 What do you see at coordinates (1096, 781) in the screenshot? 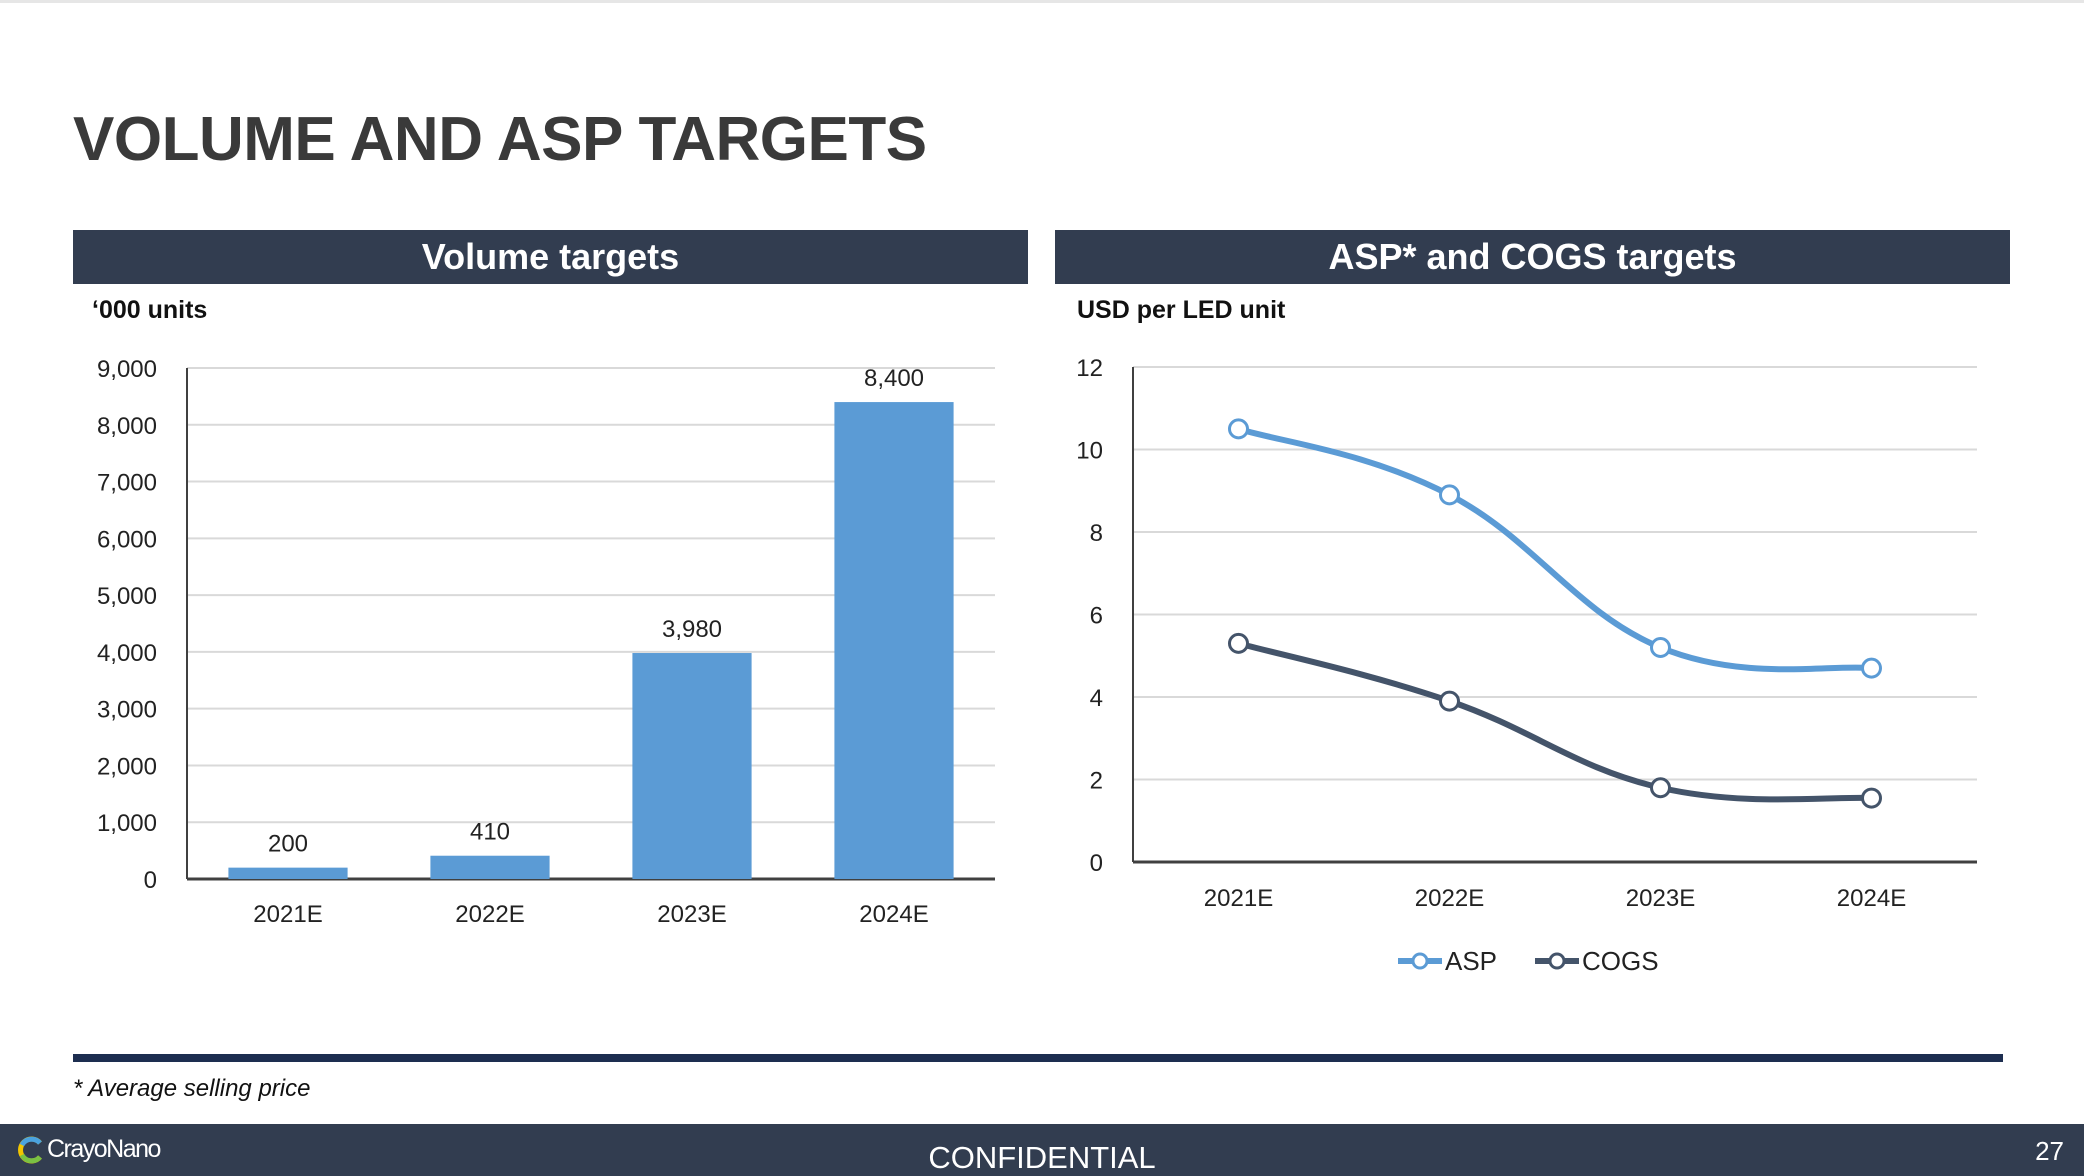
I see `y-tick-label: 2` at bounding box center [1096, 781].